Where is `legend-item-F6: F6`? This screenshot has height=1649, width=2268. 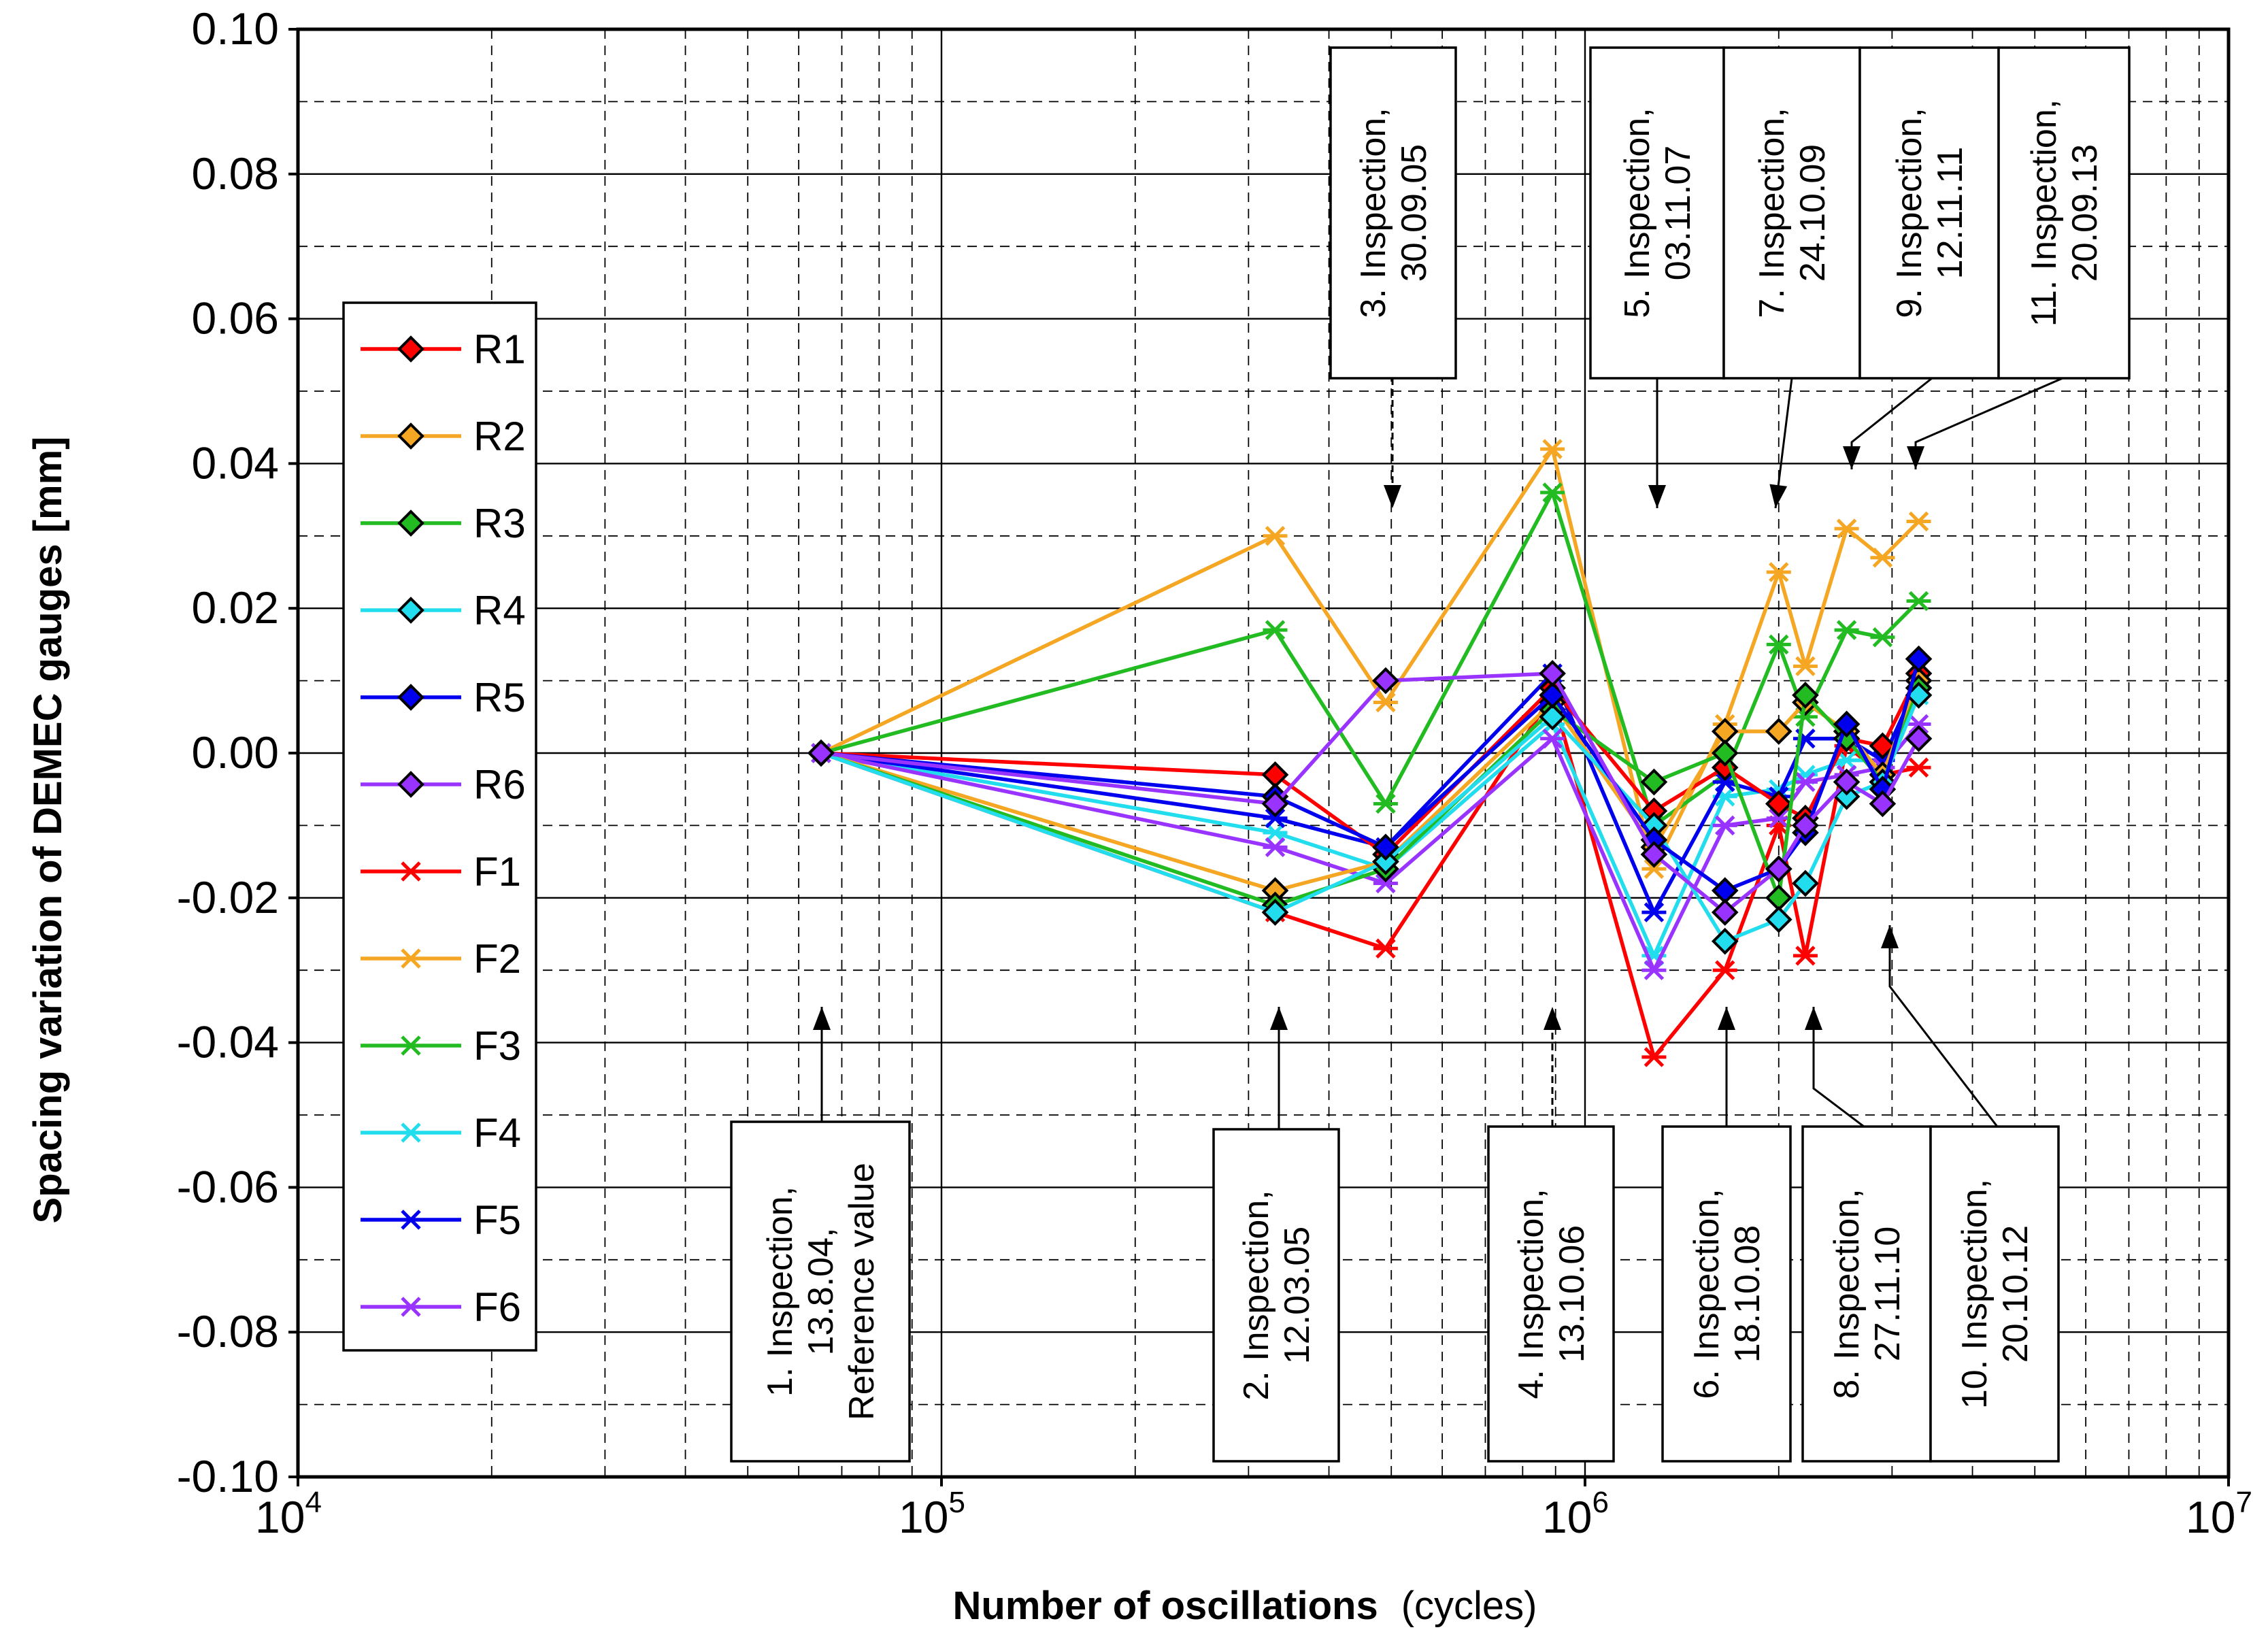
legend-item-F6: F6 is located at coordinates (441, 1307).